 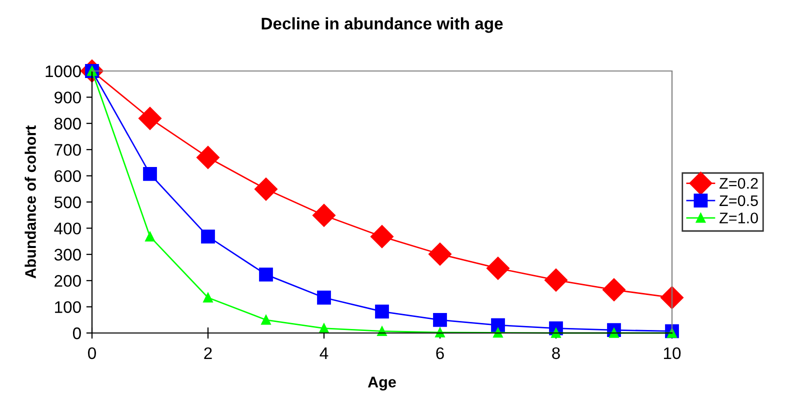 What do you see at coordinates (67, 150) in the screenshot?
I see `y-tick-label: 700` at bounding box center [67, 150].